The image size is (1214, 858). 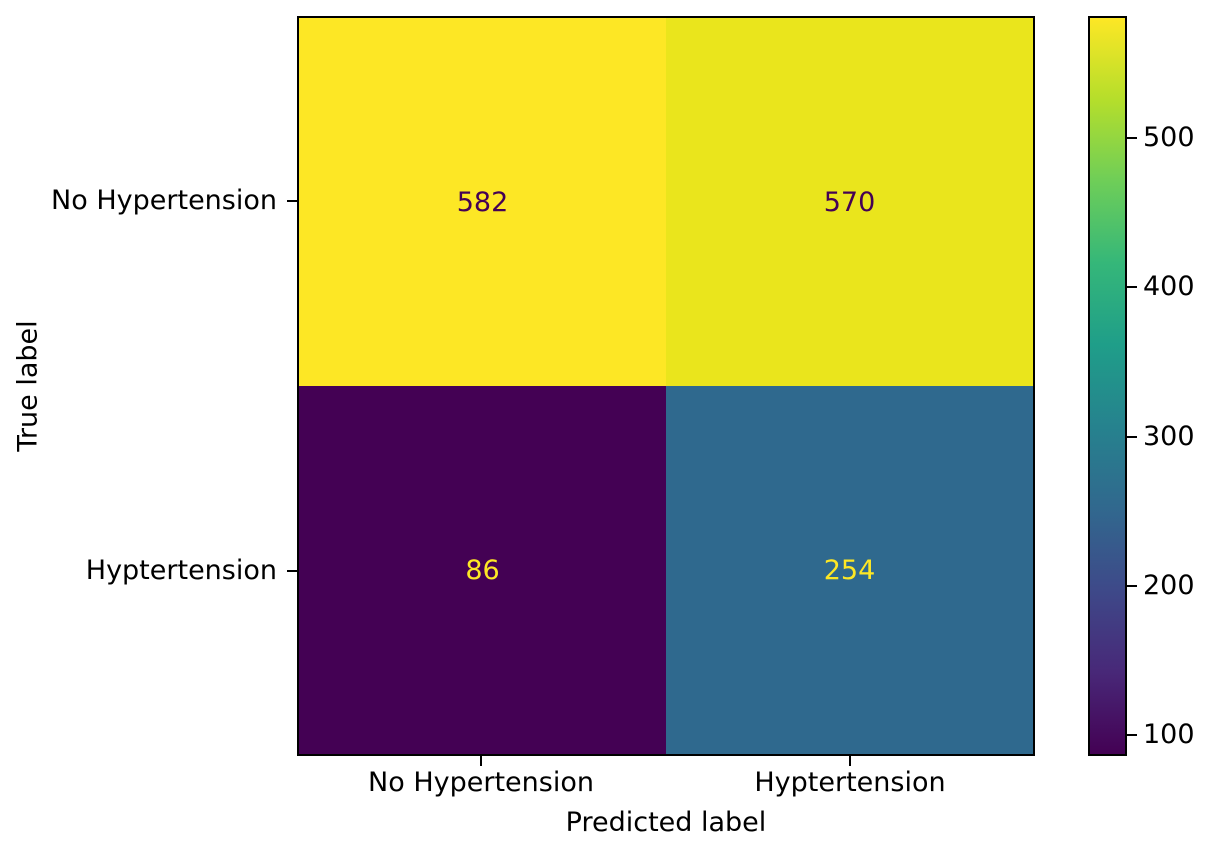 What do you see at coordinates (849, 202) in the screenshot?
I see `cell-false-pos: 570` at bounding box center [849, 202].